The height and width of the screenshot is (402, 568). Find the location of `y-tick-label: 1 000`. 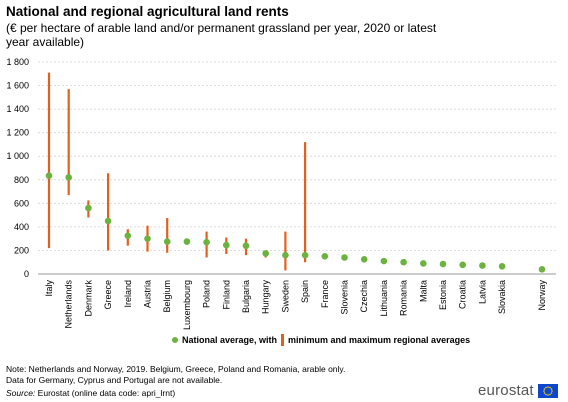

y-tick-label: 1 000 is located at coordinates (17, 156).